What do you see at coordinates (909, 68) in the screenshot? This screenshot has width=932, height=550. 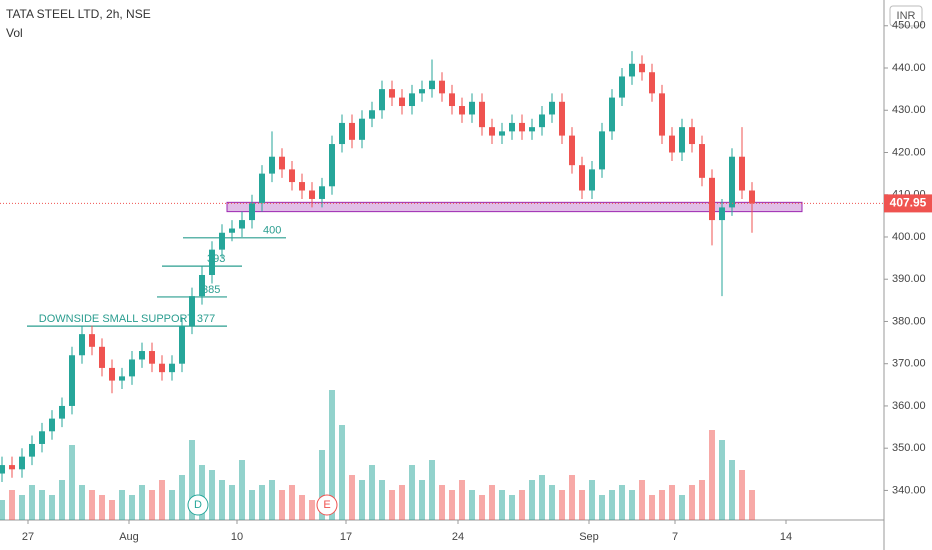 I see `y-tick-label: 440.00` at bounding box center [909, 68].